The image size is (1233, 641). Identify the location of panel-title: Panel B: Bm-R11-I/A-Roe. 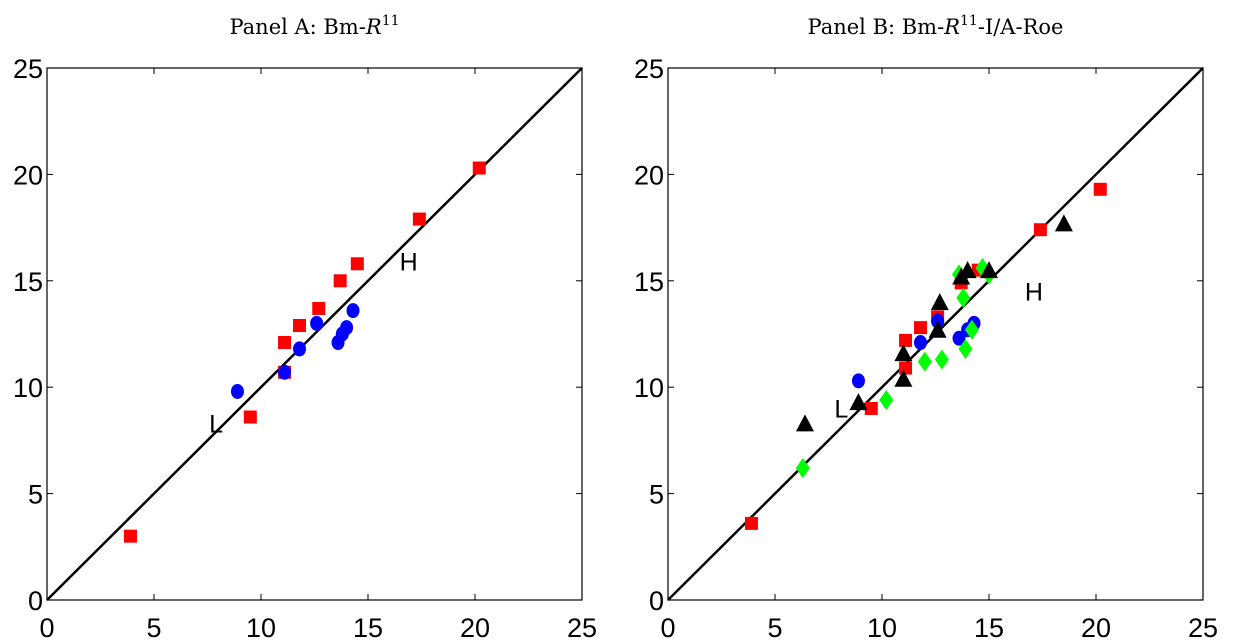
(936, 26).